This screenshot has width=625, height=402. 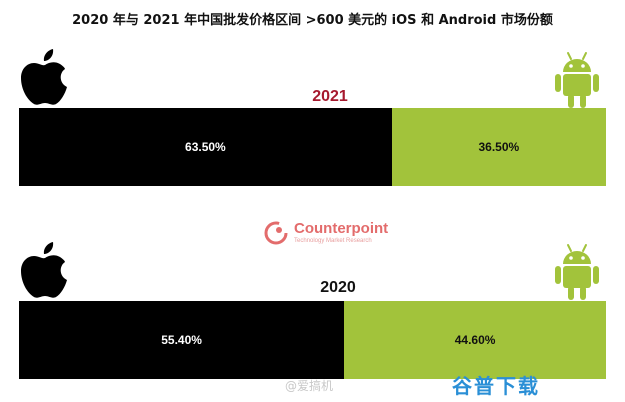 I want to click on counterpoint-name: Counterpoint, so click(x=341, y=228).